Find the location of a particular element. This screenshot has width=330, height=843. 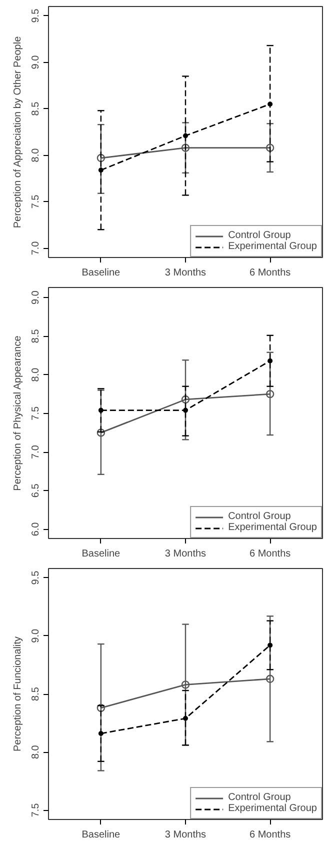

y-tick-label: 6.0 is located at coordinates (36, 529).